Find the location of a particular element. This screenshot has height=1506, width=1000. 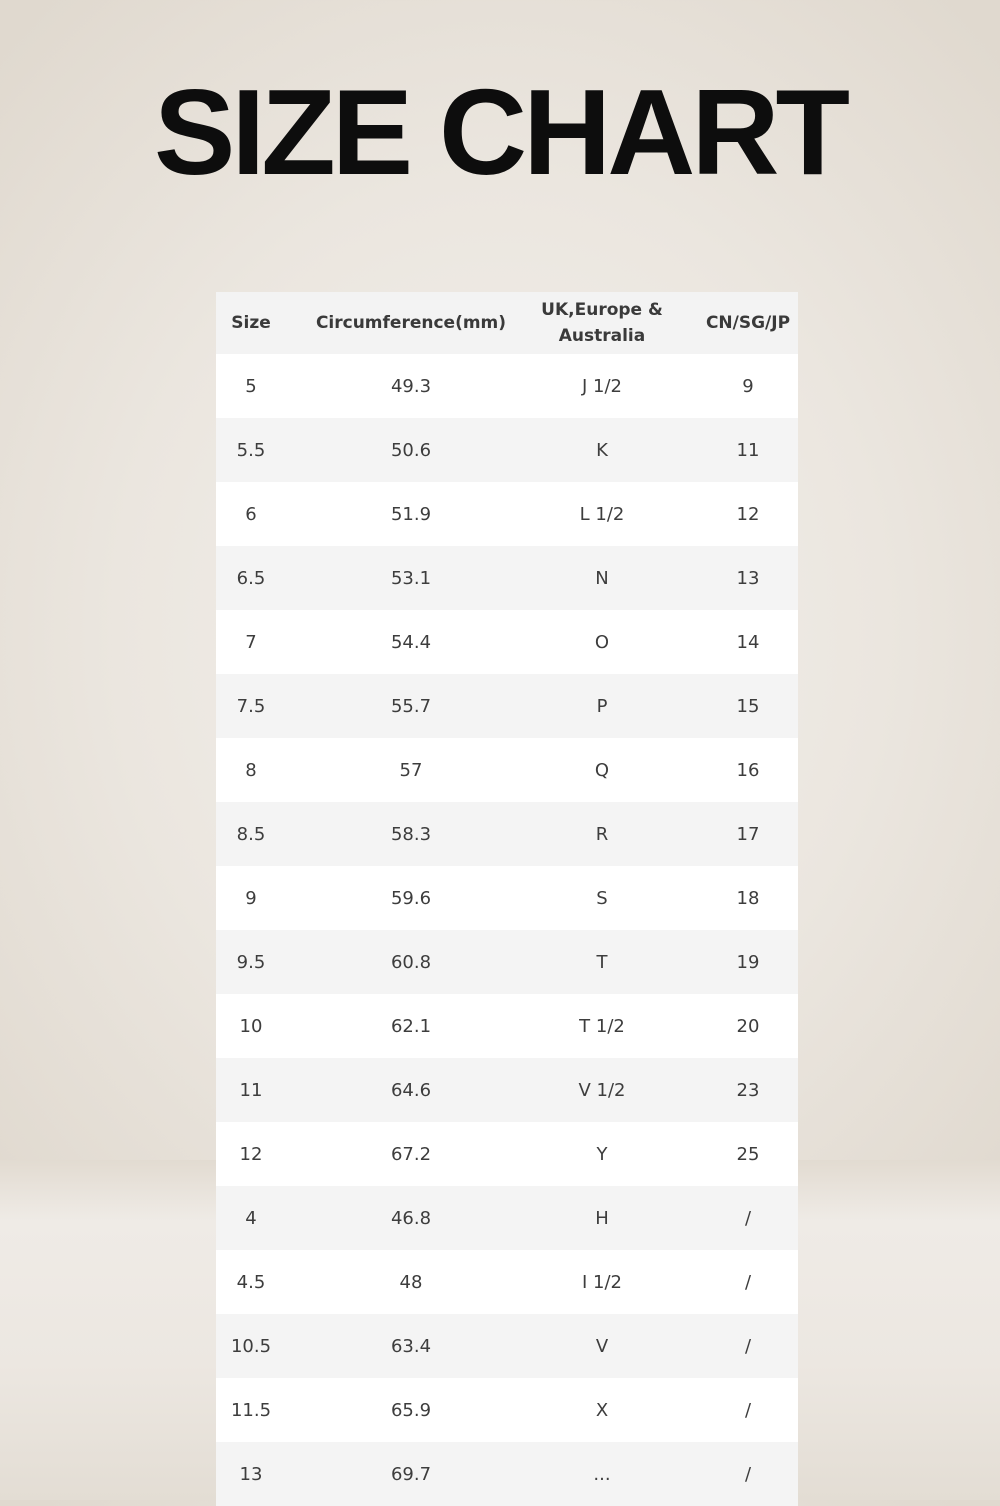

table-row: 12 67.2 Y 25 is located at coordinates (507, 1154).